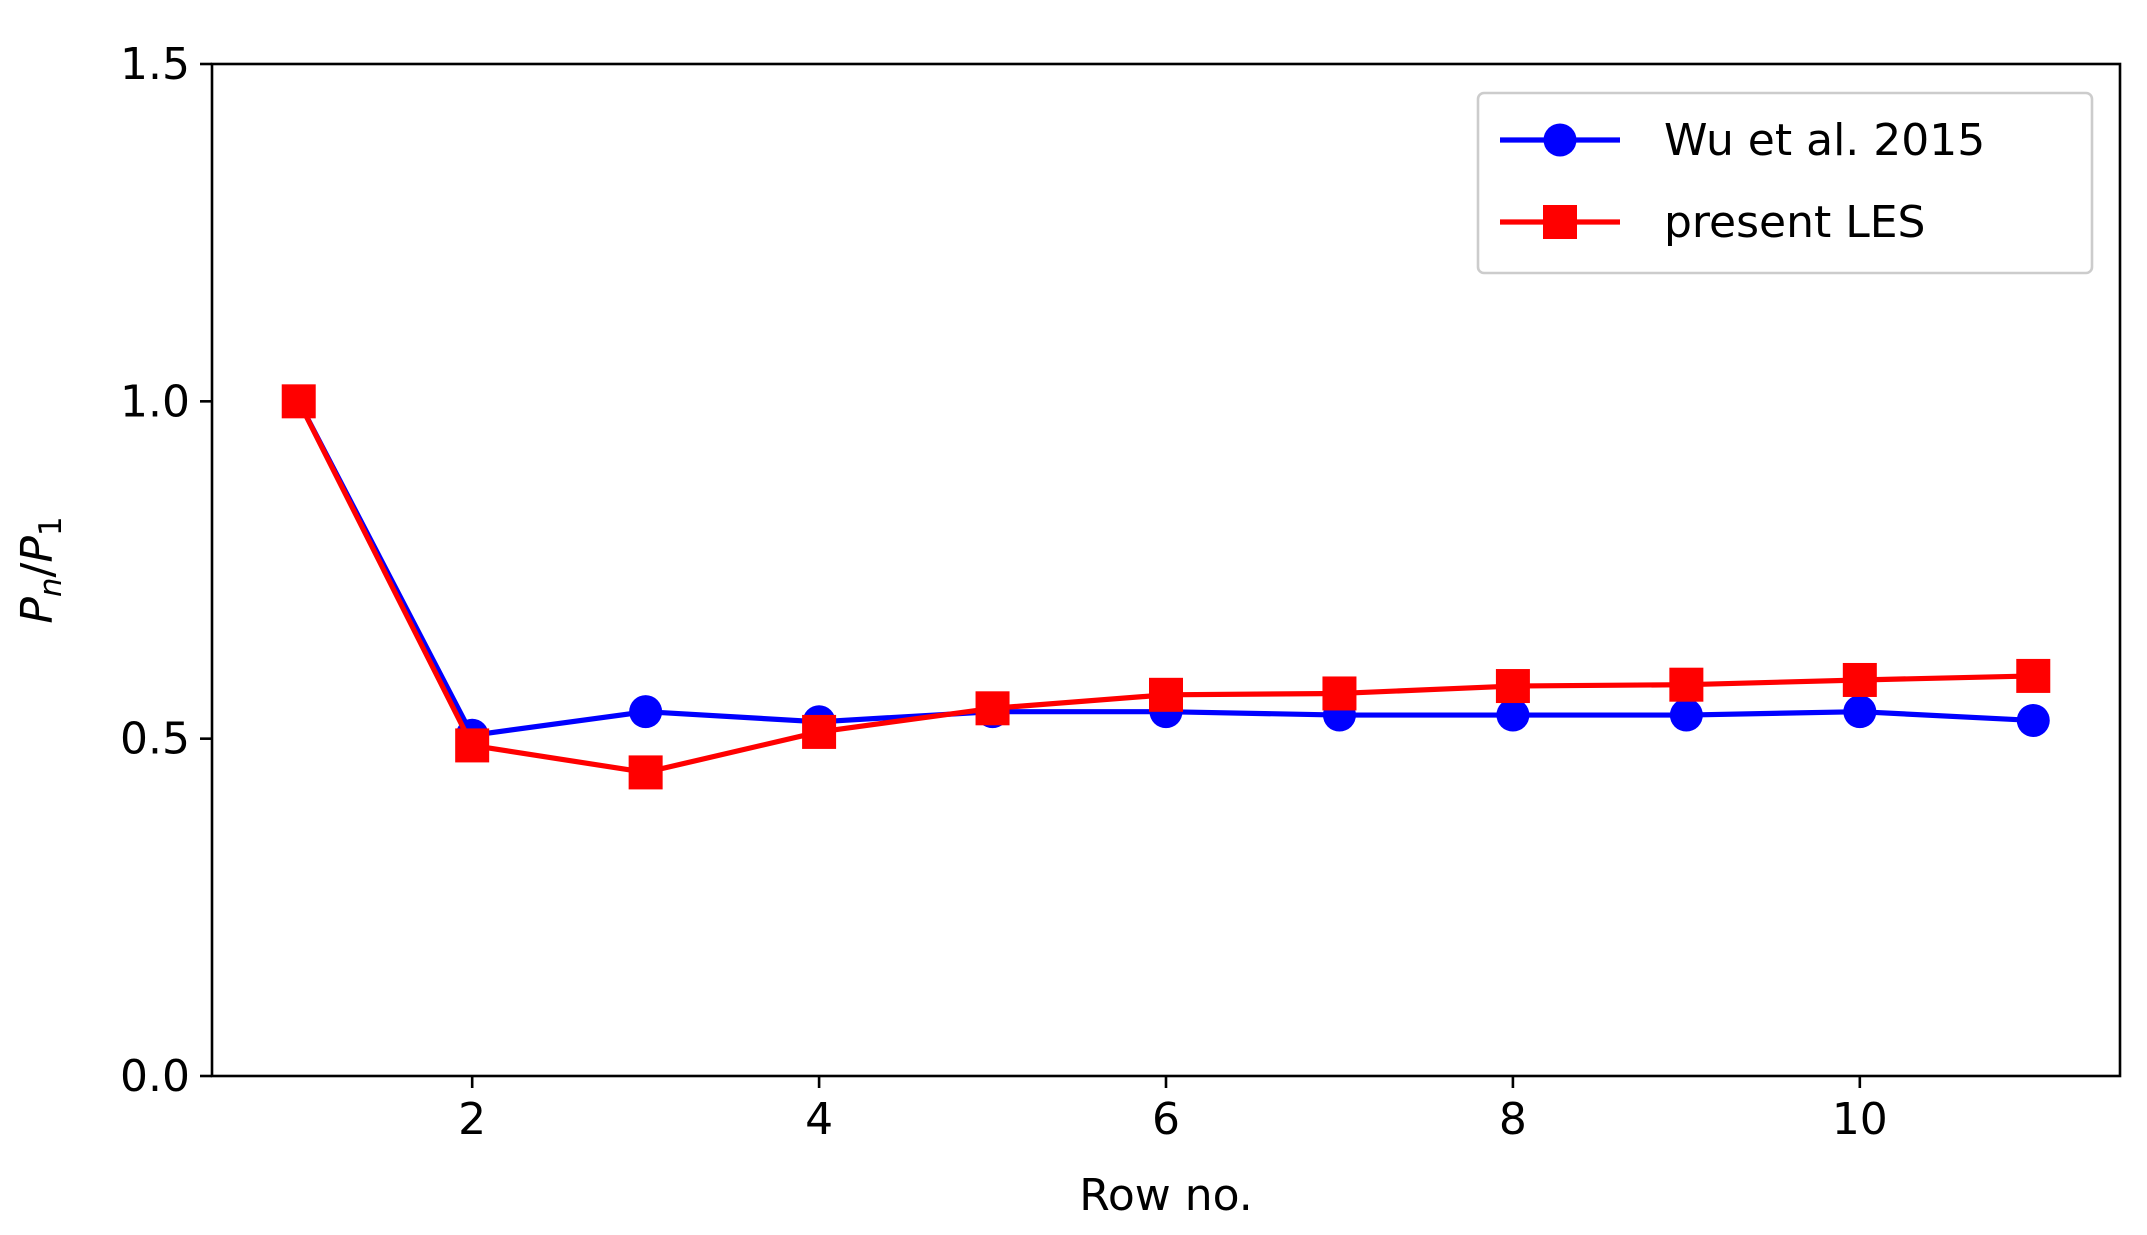 The width and height of the screenshot is (2147, 1235). Describe the element at coordinates (472, 1119) in the screenshot. I see `x-tick-label: 2` at that location.